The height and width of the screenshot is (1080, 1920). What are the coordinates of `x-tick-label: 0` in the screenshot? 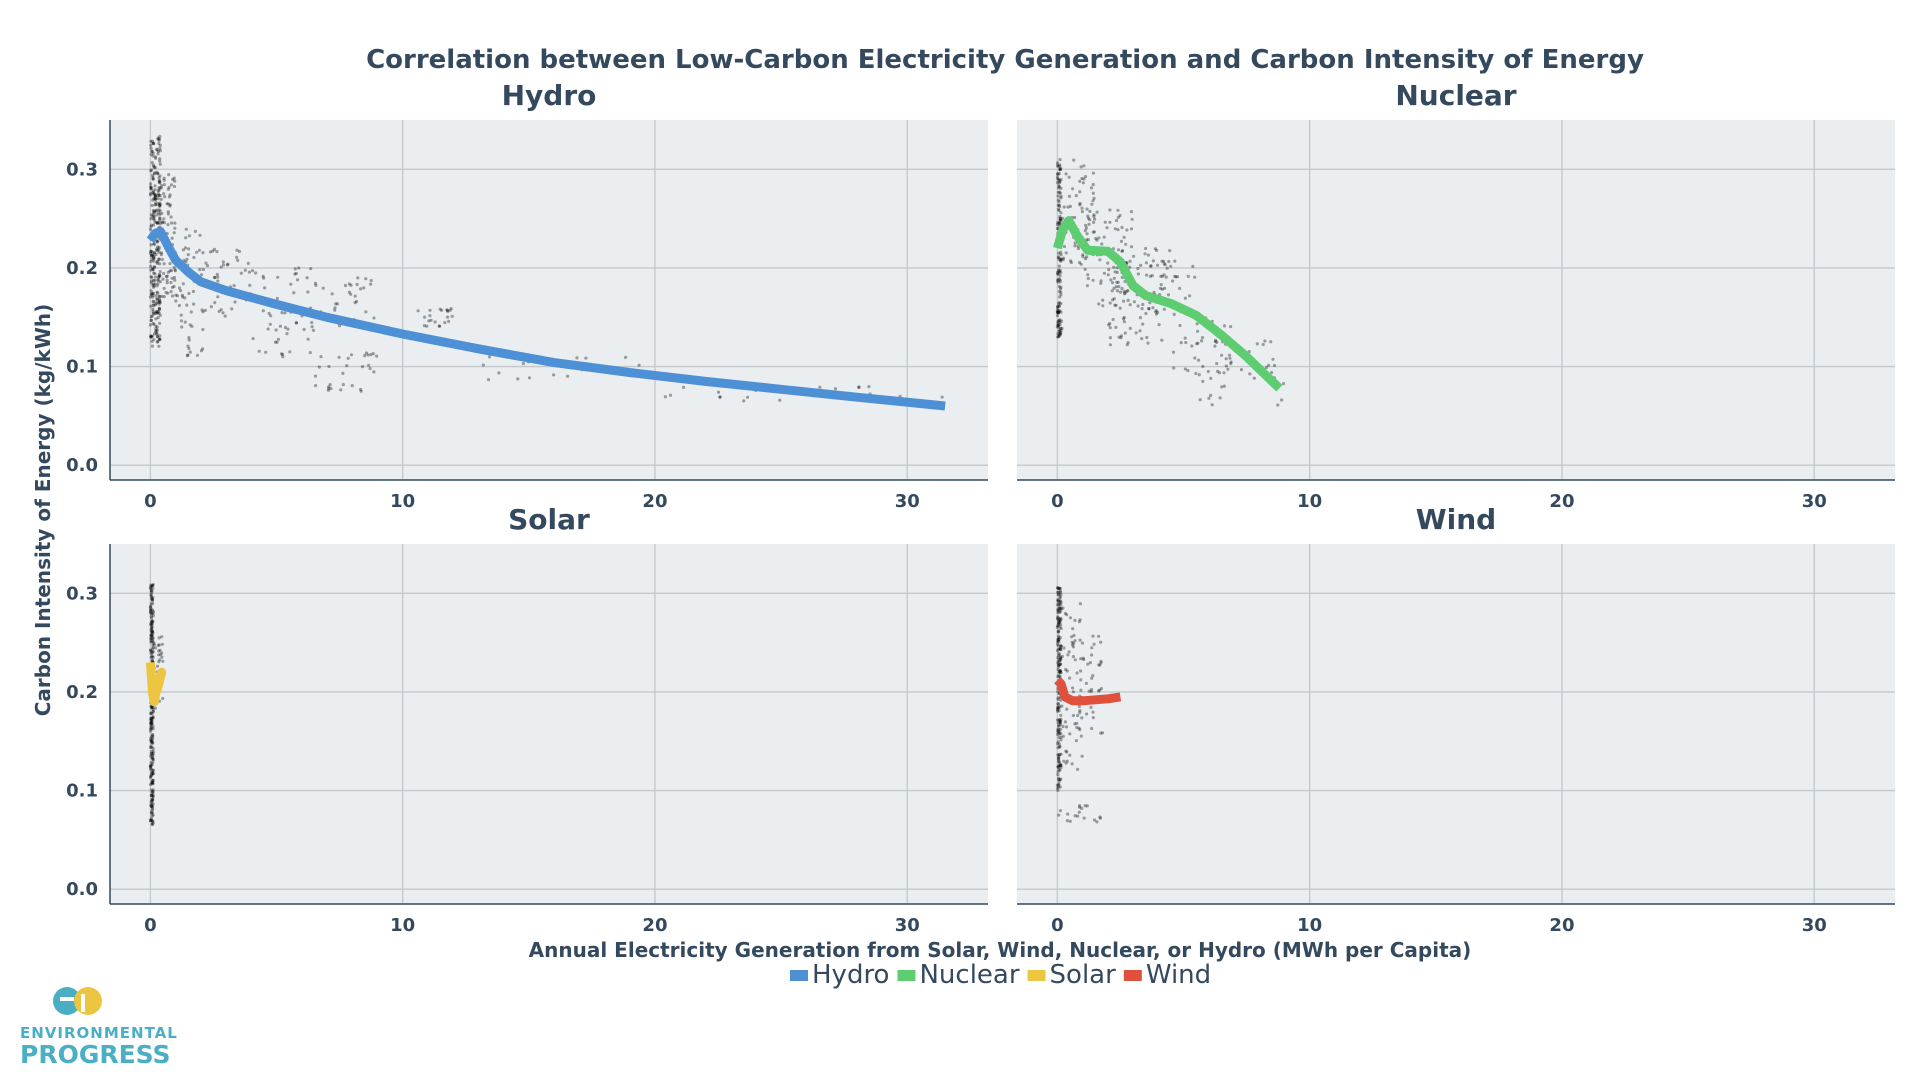 It's located at (1057, 925).